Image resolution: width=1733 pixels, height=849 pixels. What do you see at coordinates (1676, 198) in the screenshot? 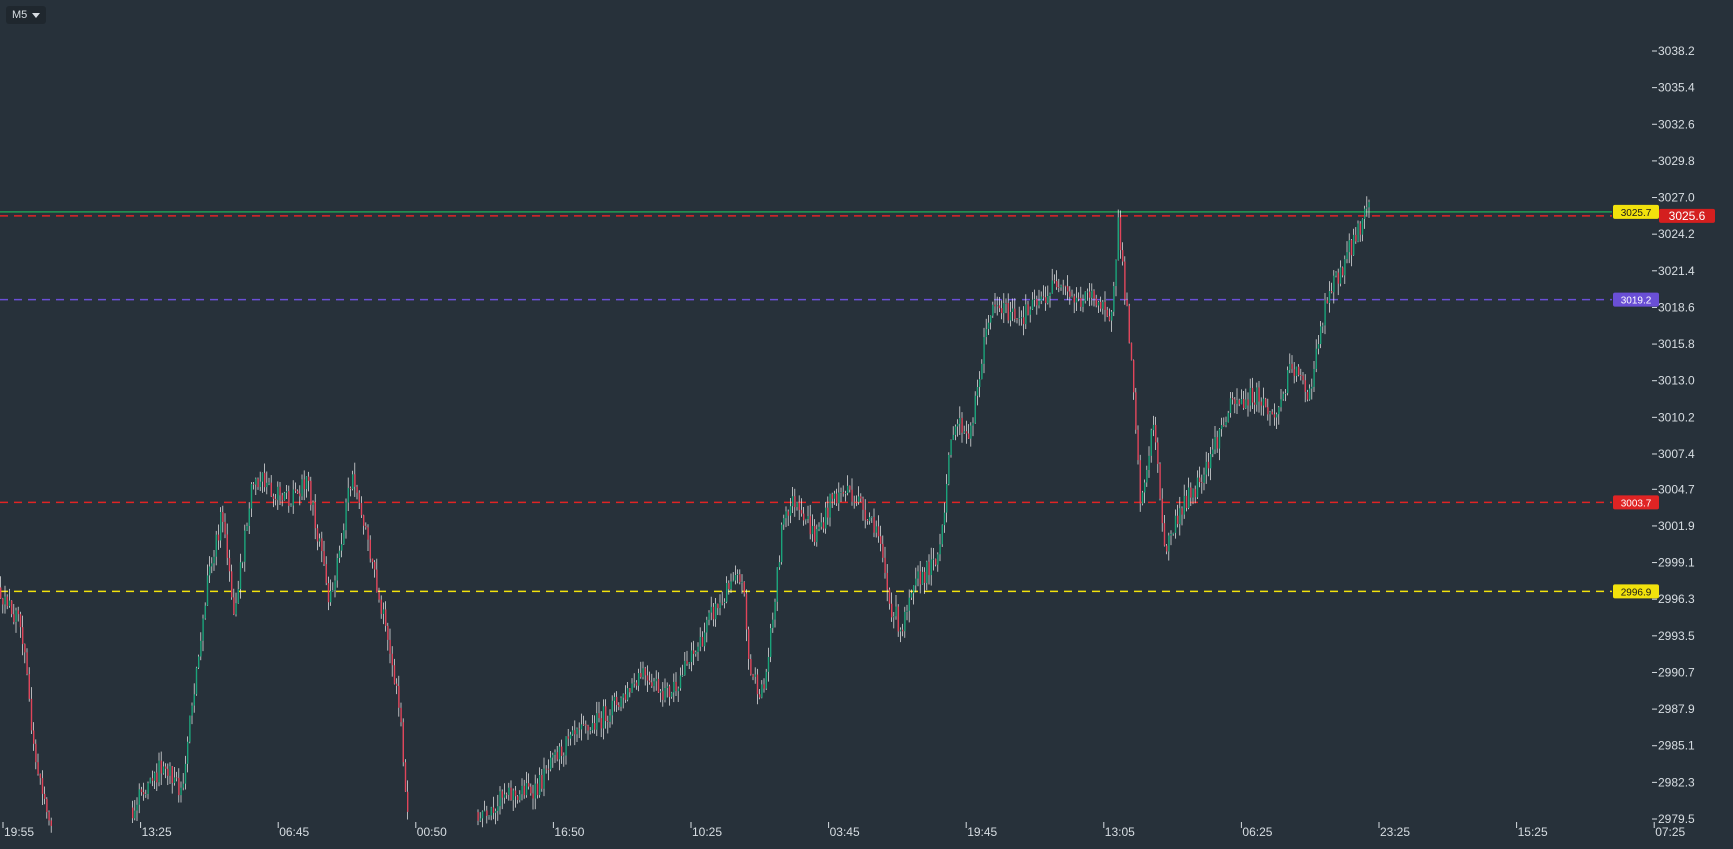
I see `y-tick-label: 3027.0` at bounding box center [1676, 198].